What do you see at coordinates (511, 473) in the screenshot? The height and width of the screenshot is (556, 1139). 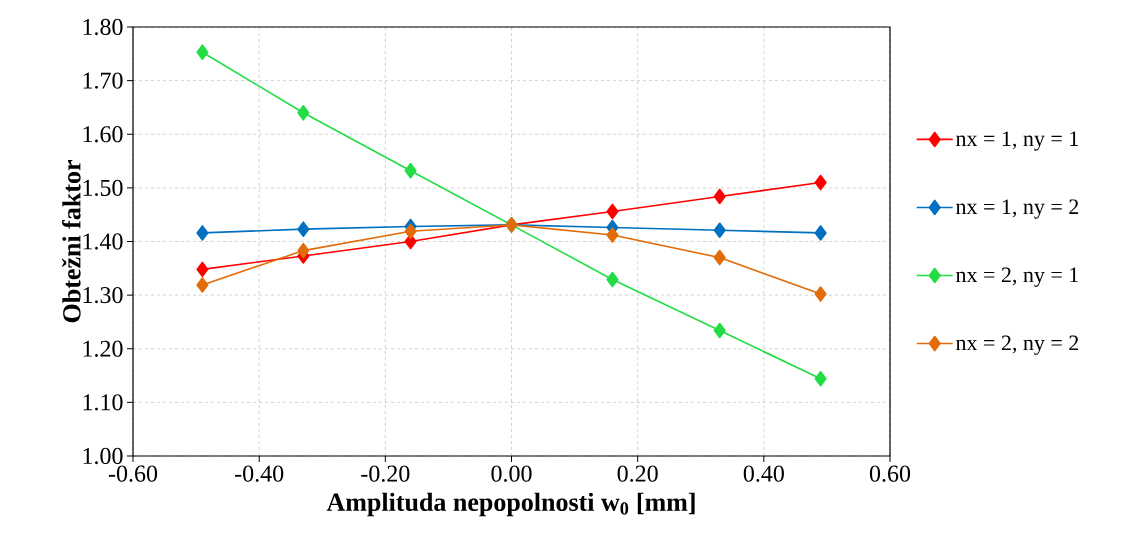 I see `x-tick-label: 0.00` at bounding box center [511, 473].